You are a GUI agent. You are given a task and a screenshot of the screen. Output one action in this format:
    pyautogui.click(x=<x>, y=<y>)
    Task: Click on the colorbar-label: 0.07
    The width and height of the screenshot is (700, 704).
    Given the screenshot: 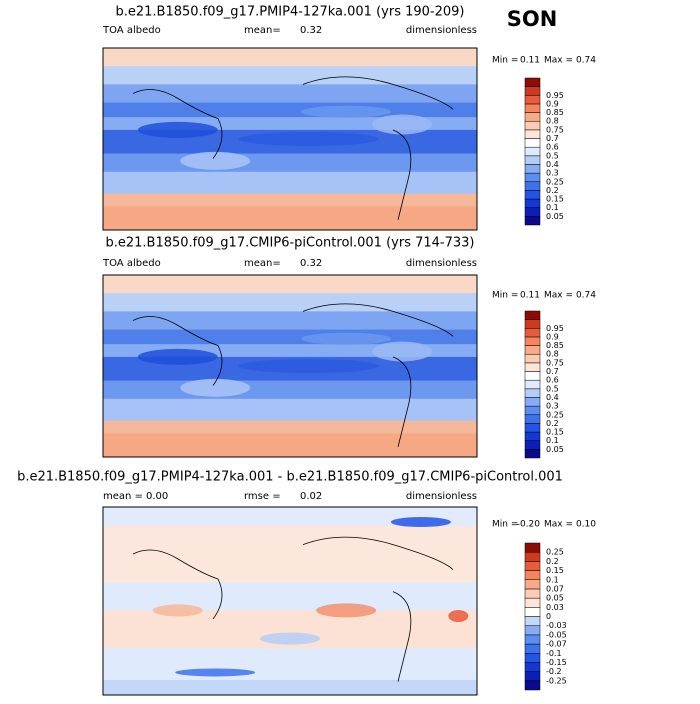 What is the action you would take?
    pyautogui.click(x=555, y=588)
    